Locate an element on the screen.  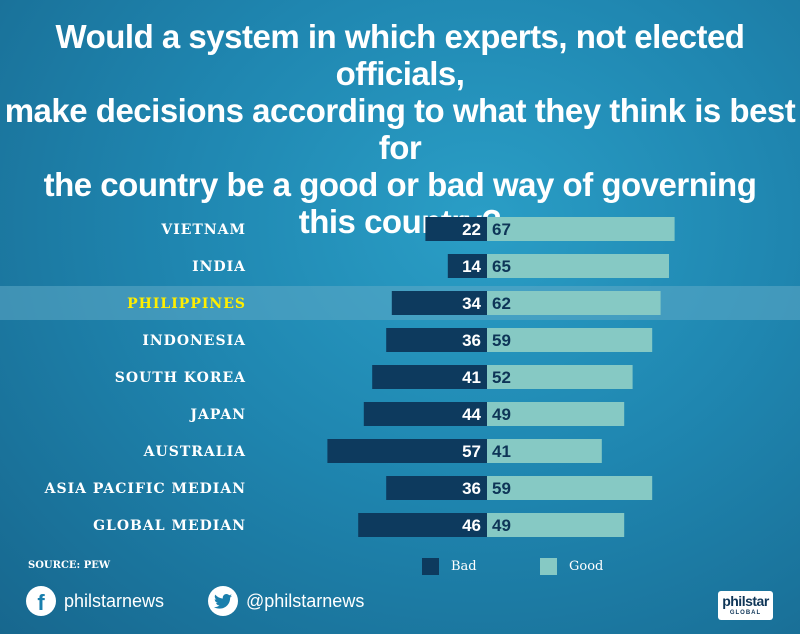
bar-bad-indonesia is located at coordinates (436, 340).